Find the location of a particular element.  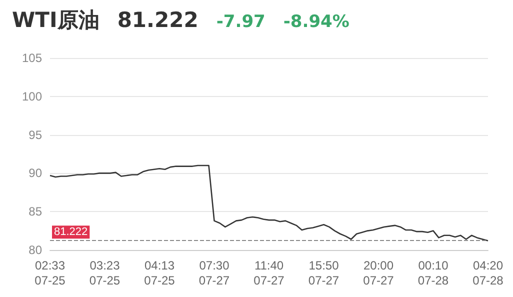

y-tick-label: 85 is located at coordinates (35, 211).